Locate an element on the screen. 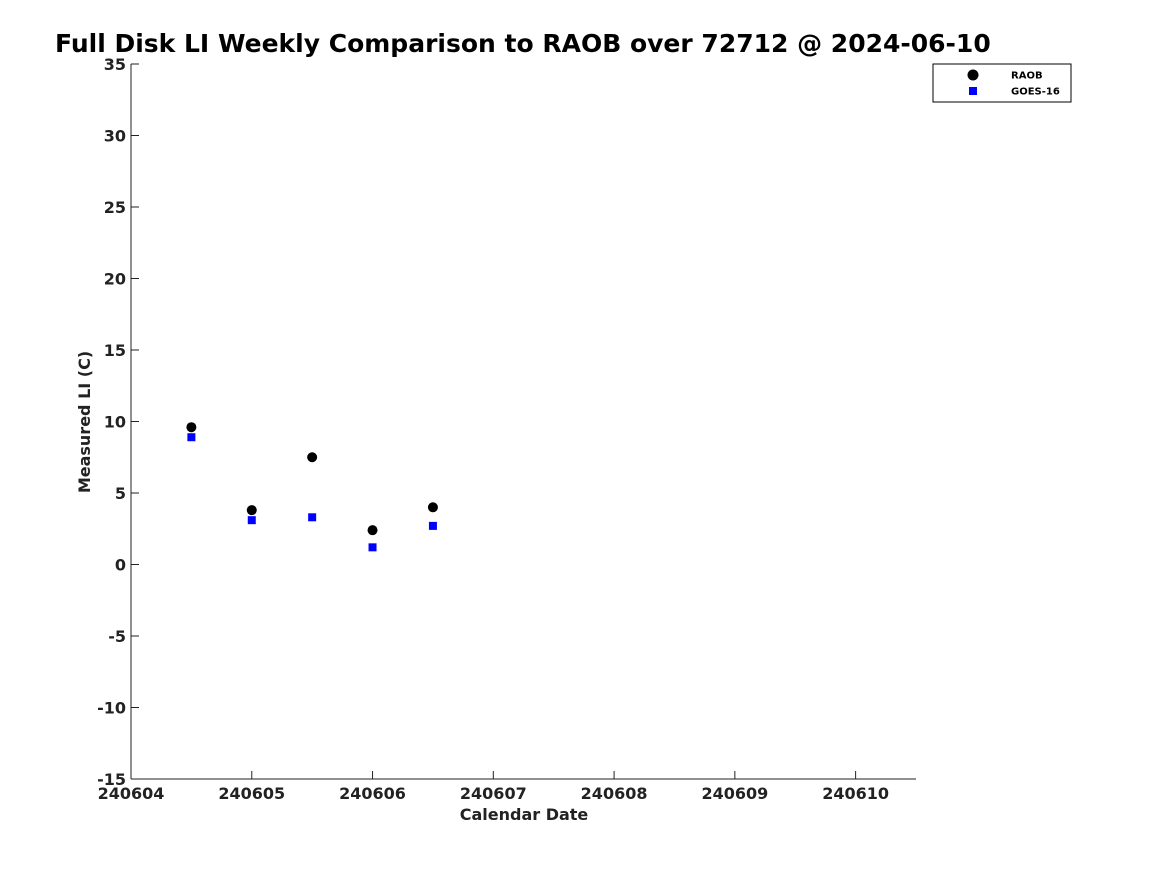 This screenshot has height=875, width=1167. legend: RAOB GOES-16 is located at coordinates (1002, 83).